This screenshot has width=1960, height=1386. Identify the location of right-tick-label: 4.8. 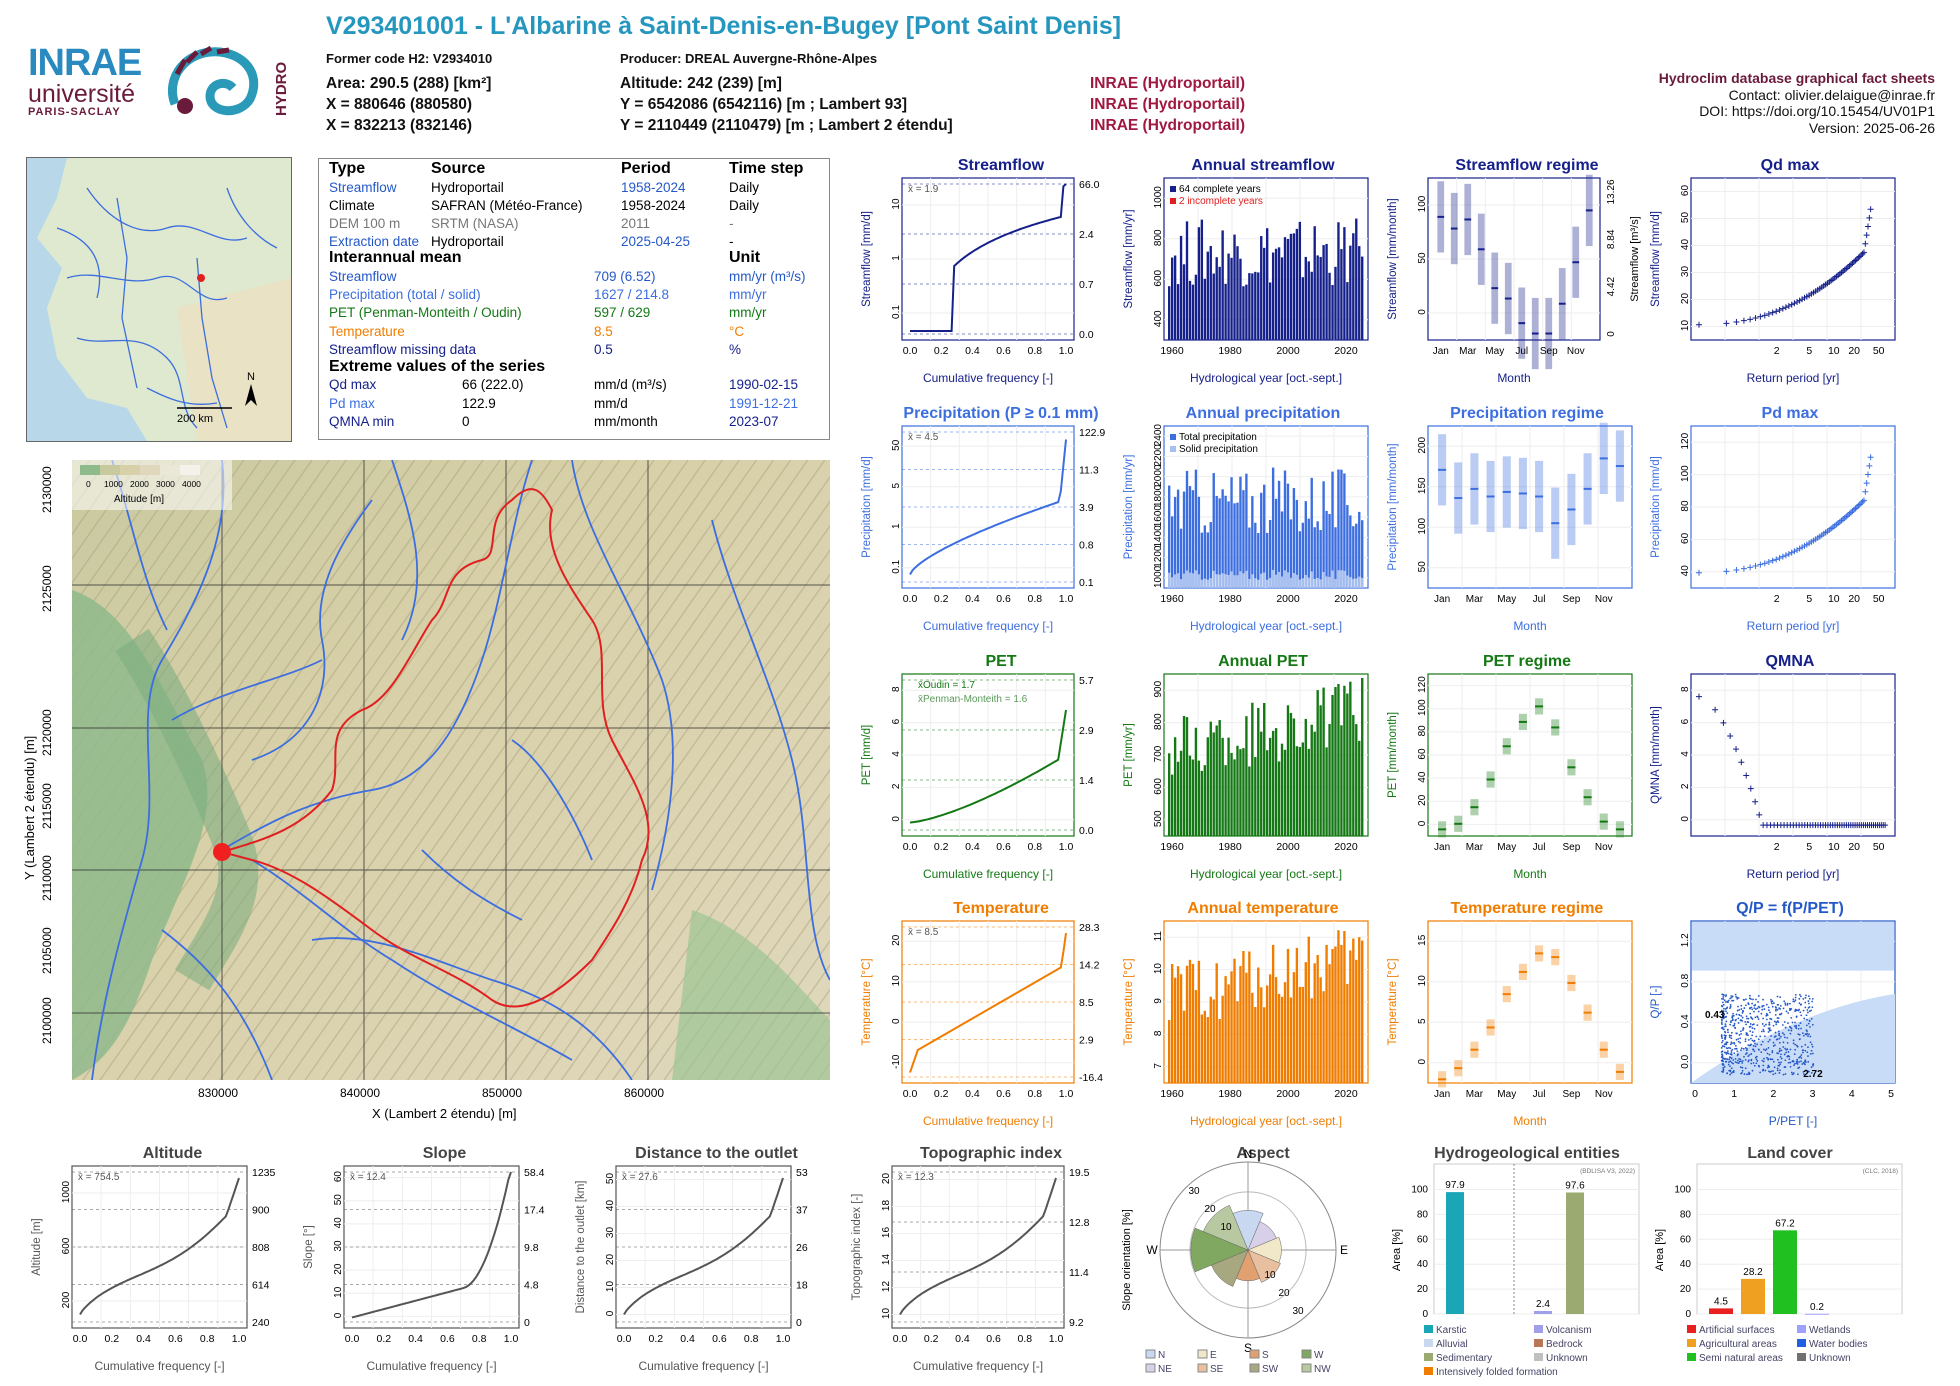
(531, 1286).